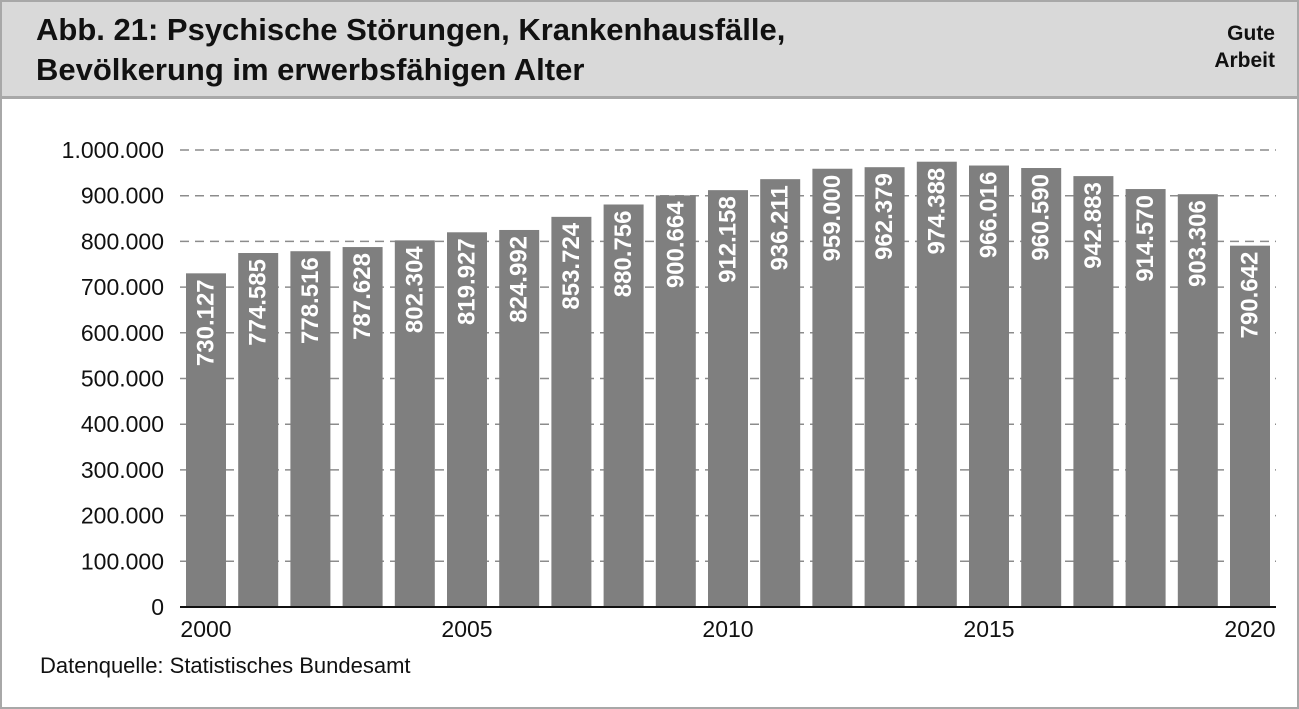 This screenshot has height=709, width=1299. I want to click on bar-data-label: 942.883, so click(1093, 225).